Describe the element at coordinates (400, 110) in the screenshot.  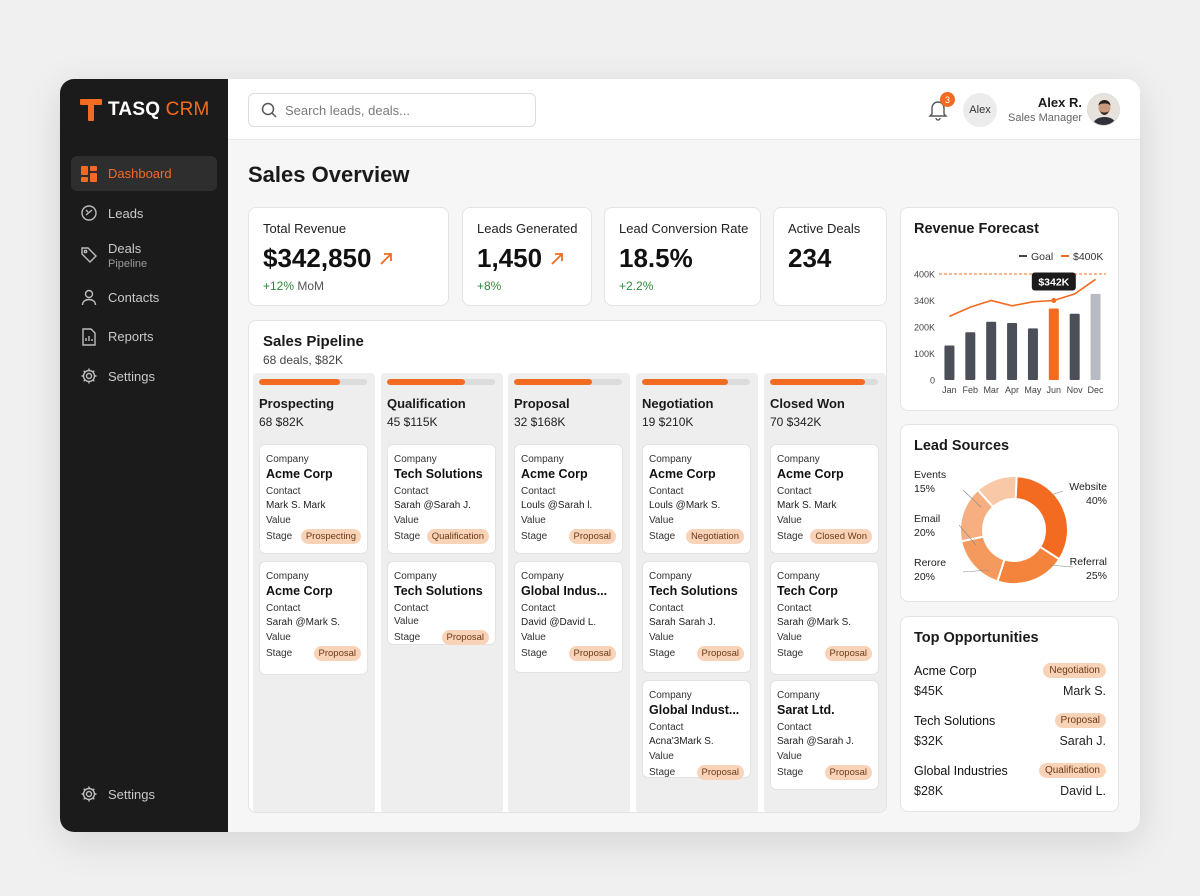
I see `search-input` at that location.